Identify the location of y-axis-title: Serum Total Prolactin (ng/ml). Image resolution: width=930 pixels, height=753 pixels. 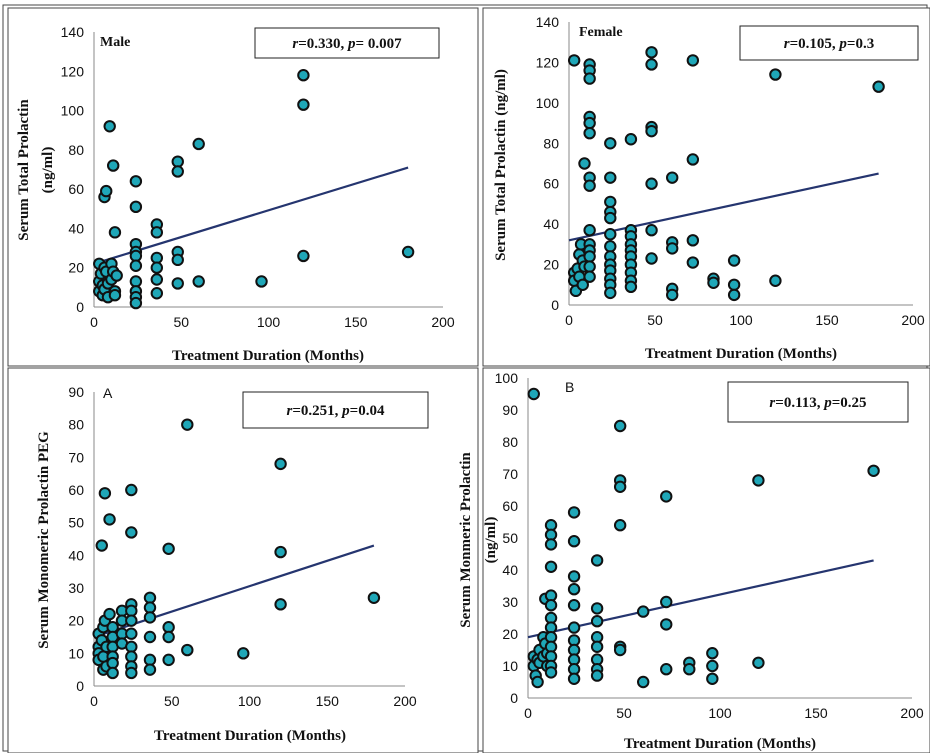
(501, 165).